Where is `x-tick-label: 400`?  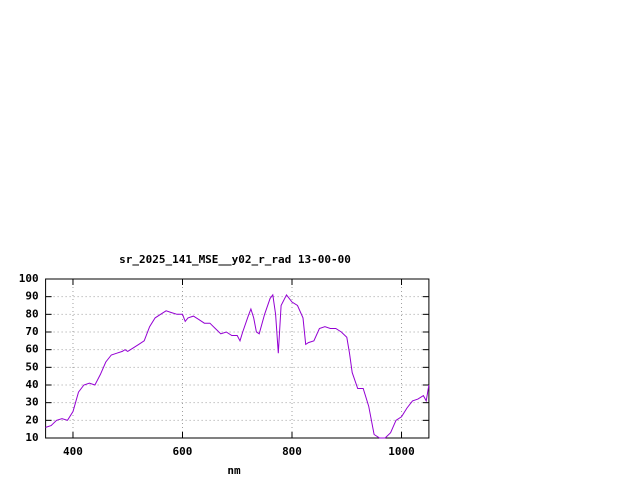 x-tick-label: 400 is located at coordinates (73, 451).